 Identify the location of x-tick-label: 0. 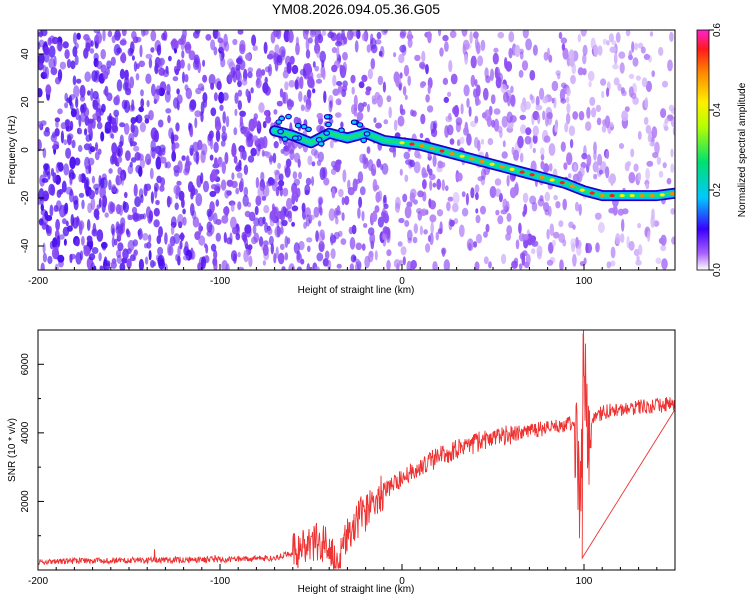
(402, 281).